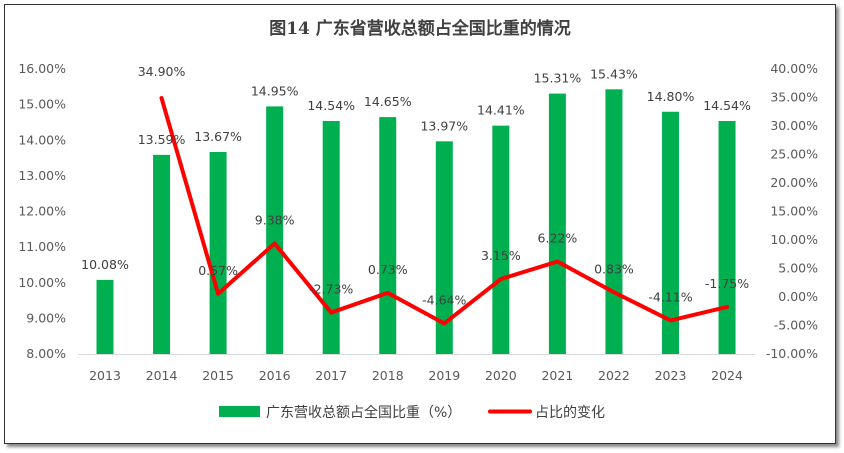 This screenshot has width=844, height=453. I want to click on legend-bar-label: 广东营收总额占全国比重（%）, so click(363, 412).